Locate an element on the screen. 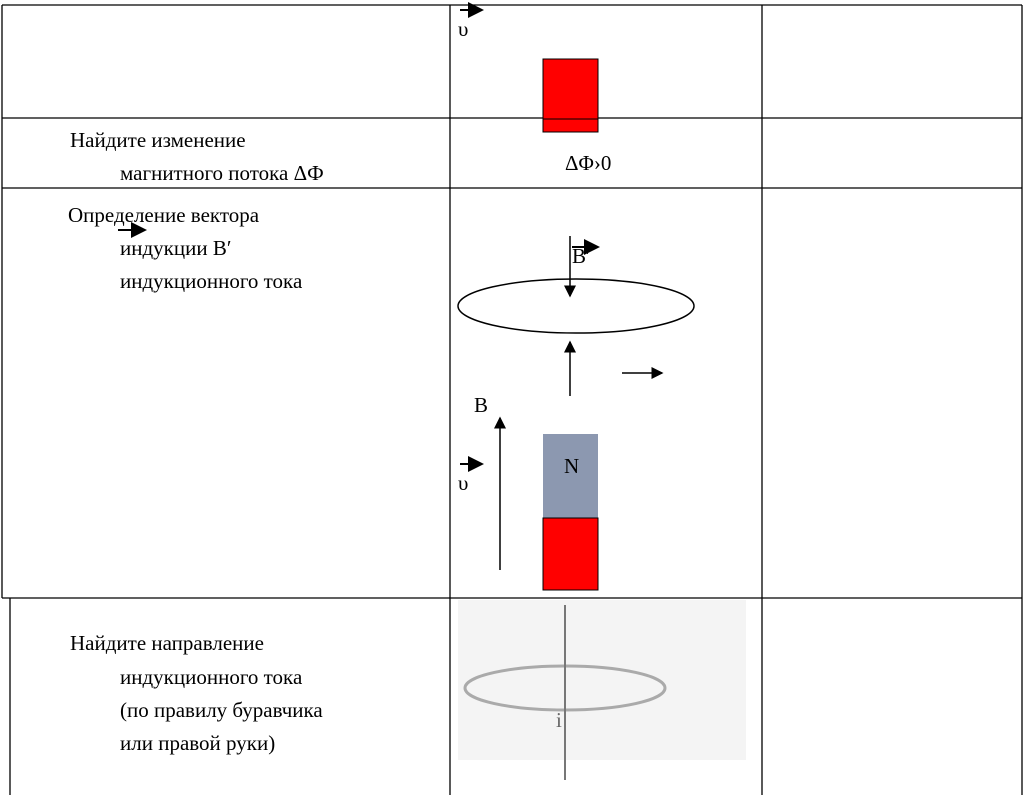  row-label: Найдите изменение is located at coordinates (158, 140).